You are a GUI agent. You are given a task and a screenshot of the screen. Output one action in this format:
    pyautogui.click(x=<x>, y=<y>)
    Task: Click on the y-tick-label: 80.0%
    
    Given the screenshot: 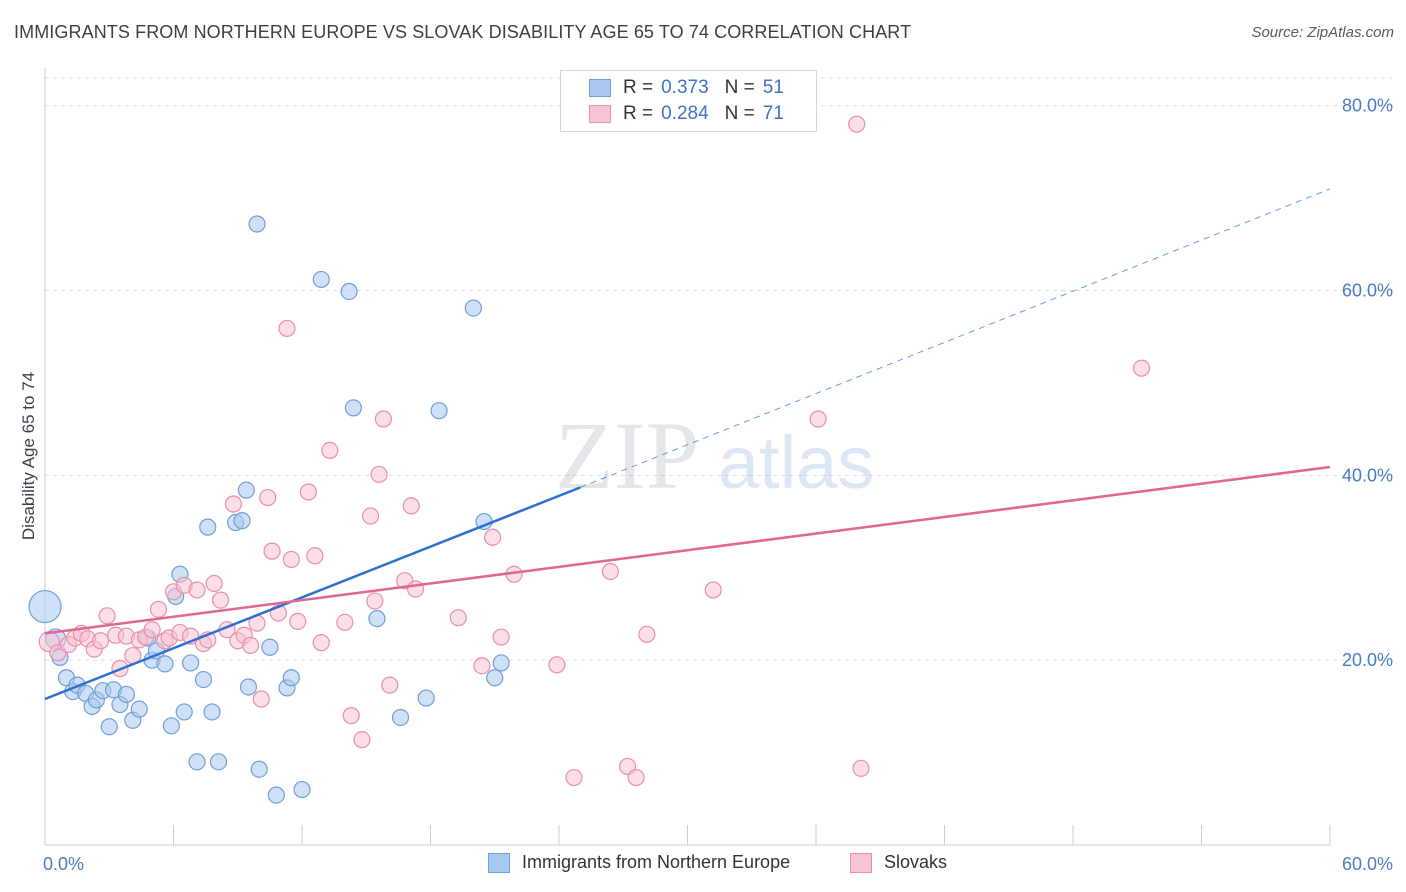 What is the action you would take?
    pyautogui.click(x=1367, y=106)
    